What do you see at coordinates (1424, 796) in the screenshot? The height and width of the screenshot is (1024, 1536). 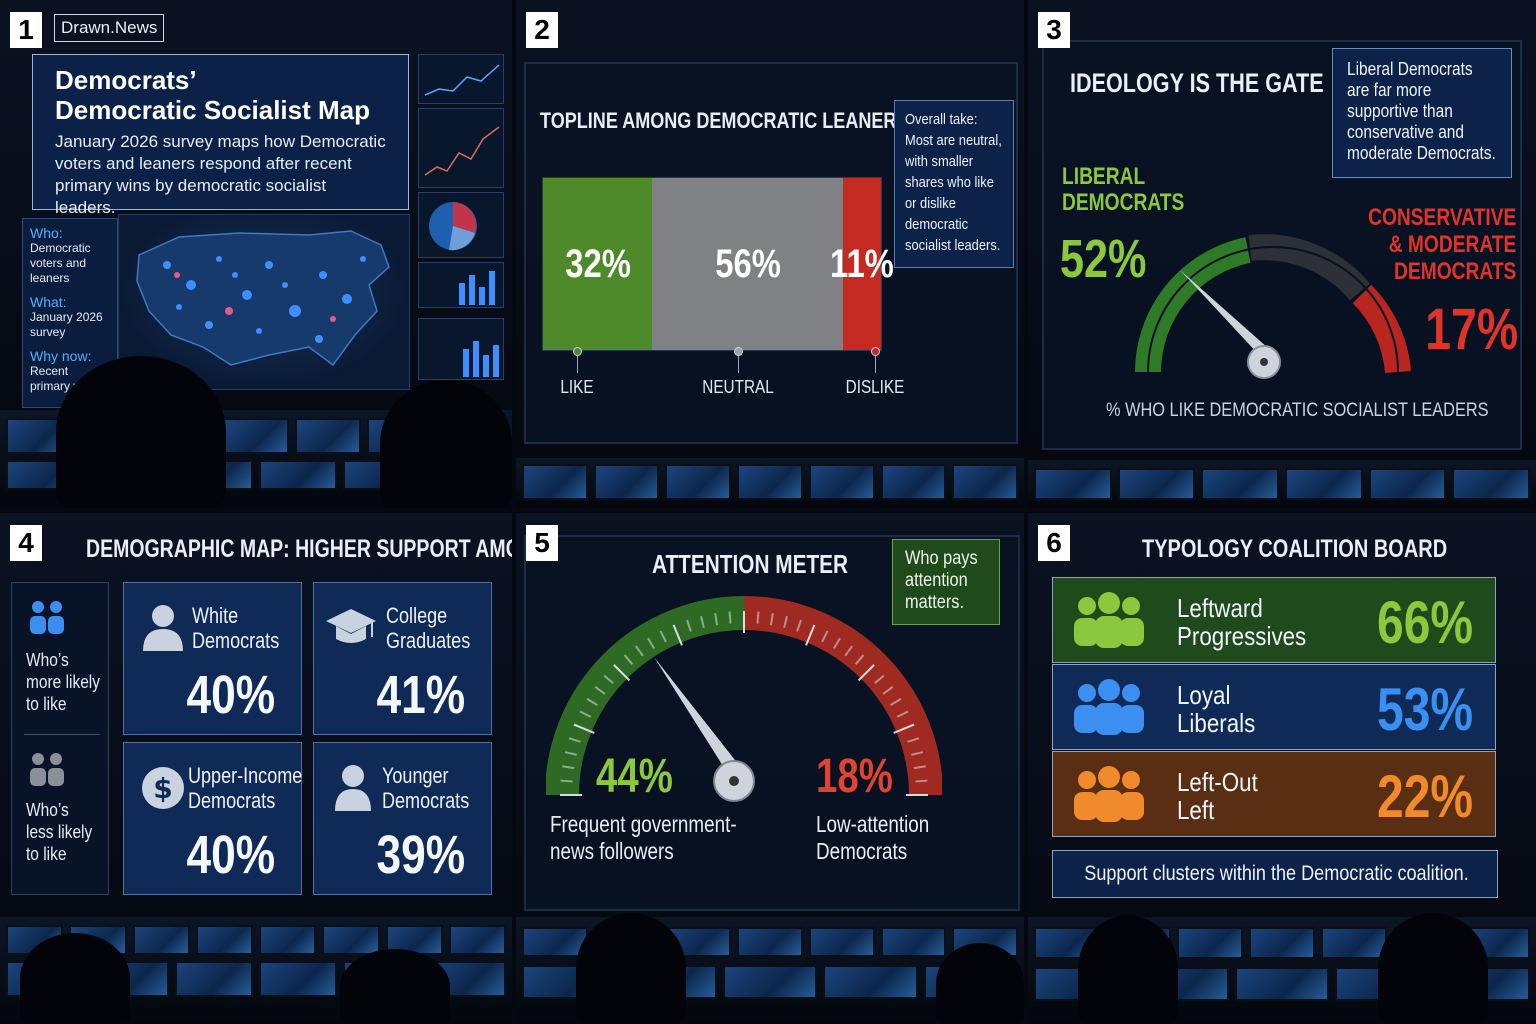 I see `band-value: 22%` at bounding box center [1424, 796].